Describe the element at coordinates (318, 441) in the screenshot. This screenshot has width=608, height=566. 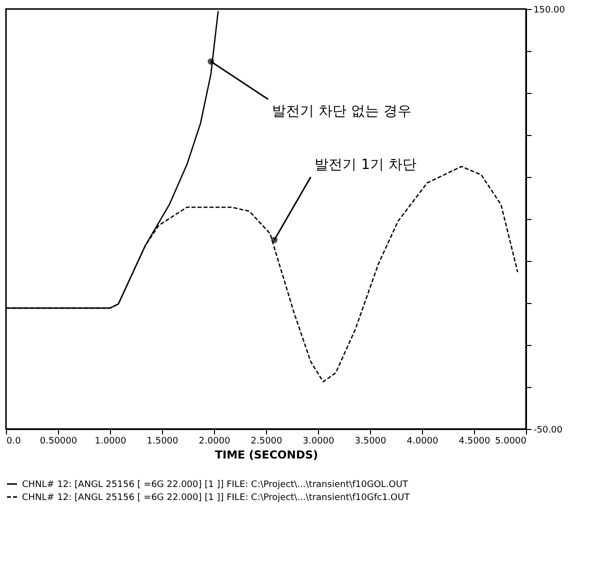
I see `x-tick-label: 3.0000` at that location.